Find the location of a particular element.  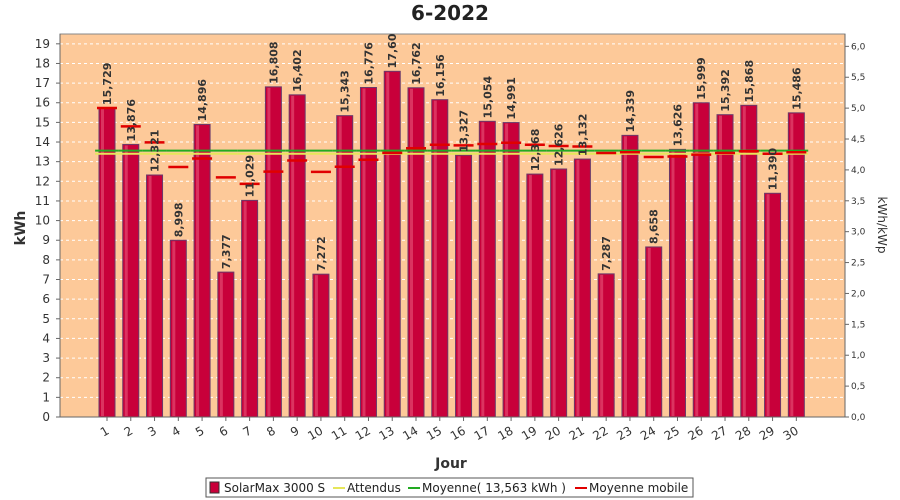

x-tick-label: 12 is located at coordinates (363, 433).